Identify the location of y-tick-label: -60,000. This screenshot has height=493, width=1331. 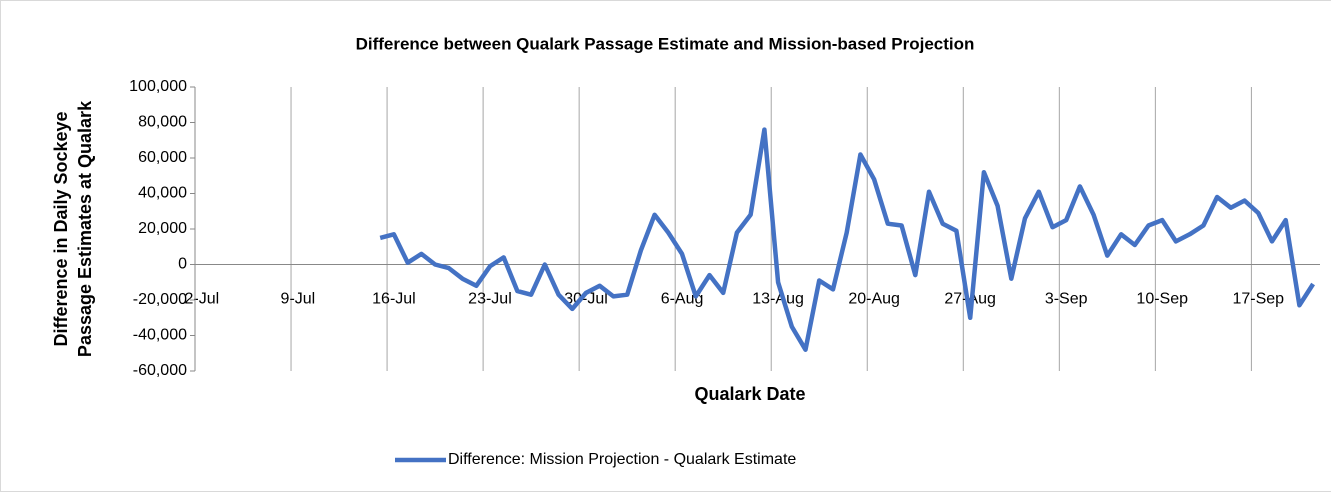
(160, 370).